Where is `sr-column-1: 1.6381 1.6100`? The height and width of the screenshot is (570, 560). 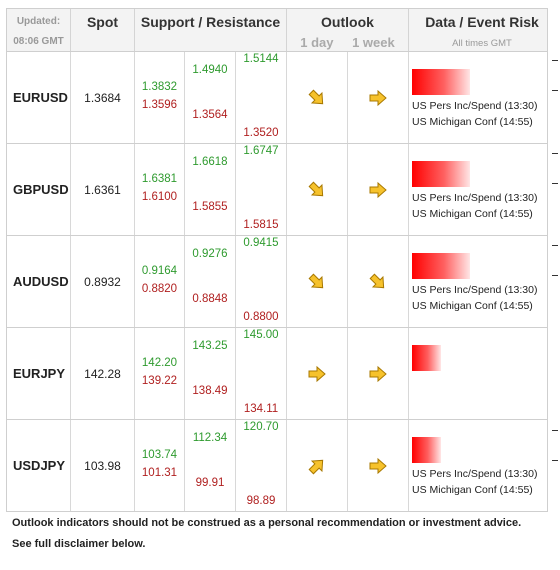 sr-column-1: 1.6381 1.6100 is located at coordinates (160, 189).